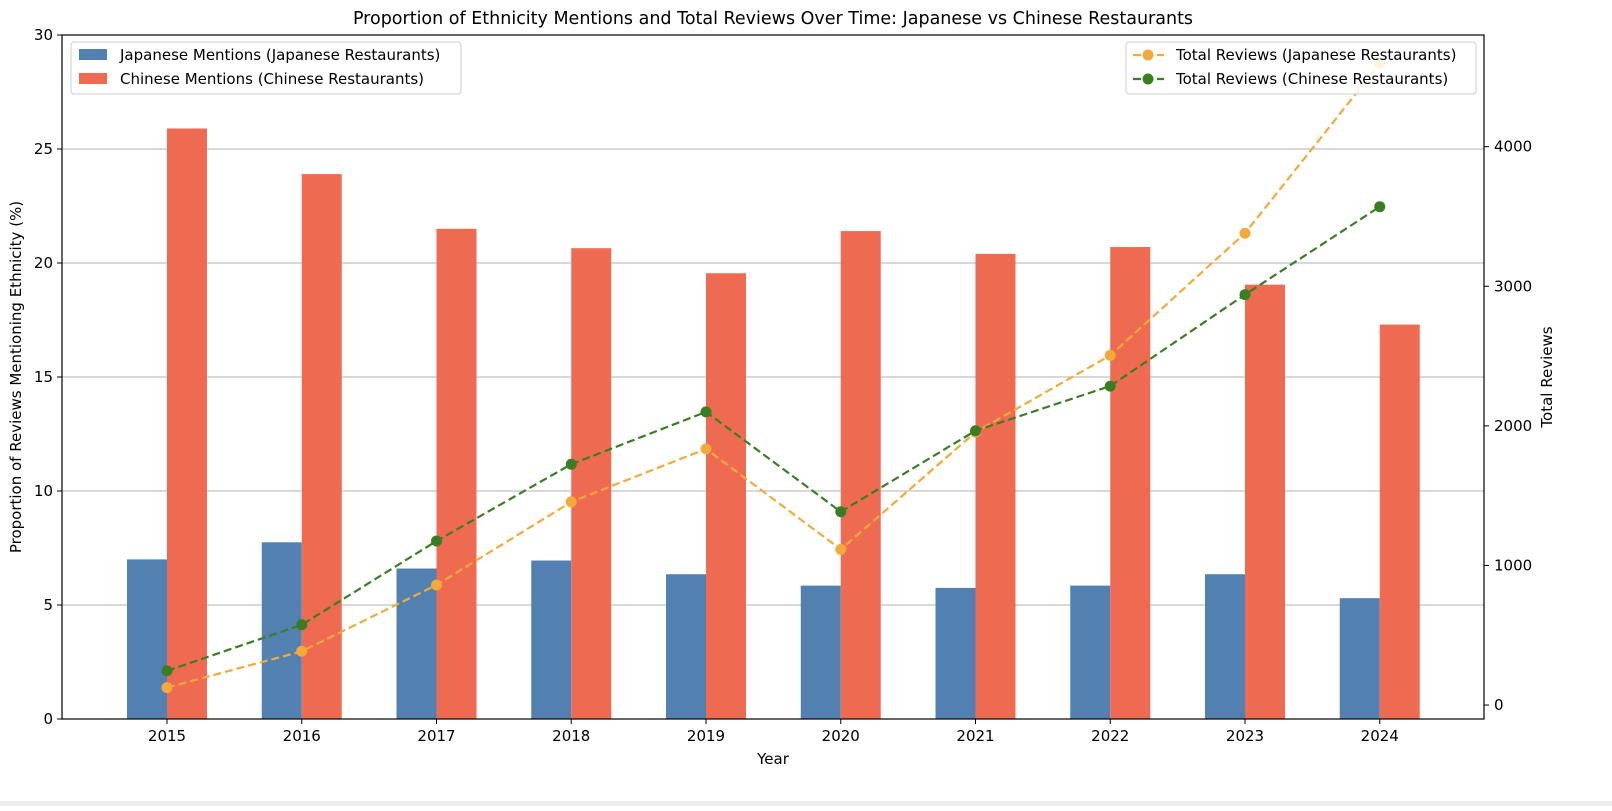 Image resolution: width=1612 pixels, height=811 pixels. What do you see at coordinates (302, 736) in the screenshot?
I see `x-tick-label-2016: 2016` at bounding box center [302, 736].